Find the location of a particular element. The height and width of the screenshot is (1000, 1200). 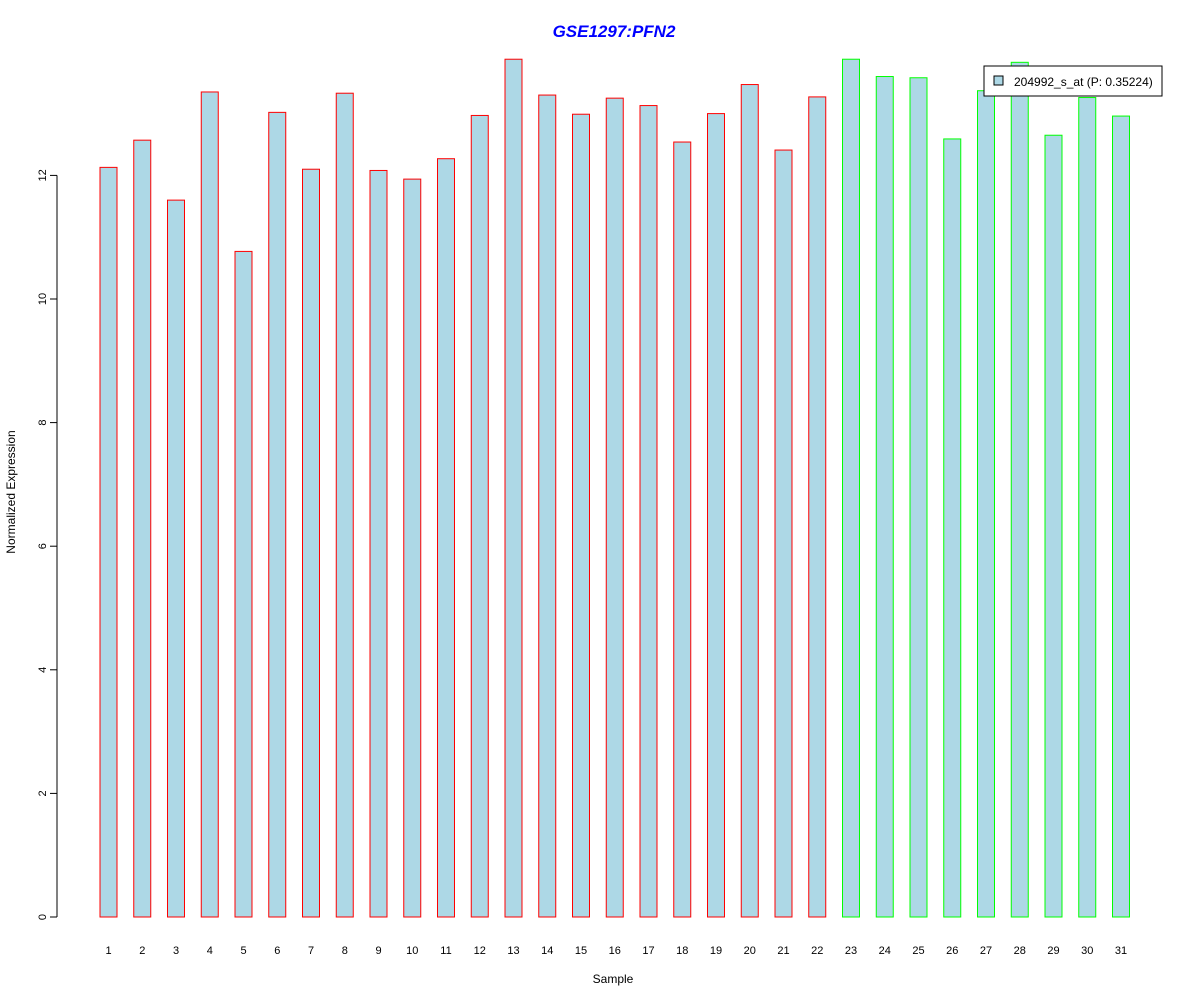

y-tick-label: 12 is located at coordinates (43, 175).